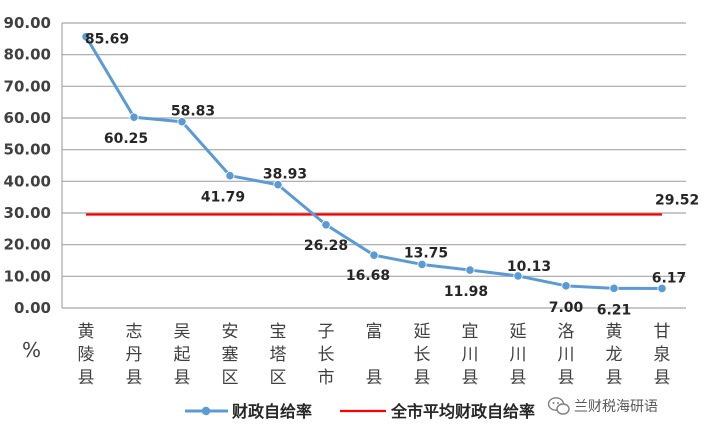 This screenshot has width=722, height=439. Describe the element at coordinates (426, 253) in the screenshot. I see `data-label: 13.75` at that location.